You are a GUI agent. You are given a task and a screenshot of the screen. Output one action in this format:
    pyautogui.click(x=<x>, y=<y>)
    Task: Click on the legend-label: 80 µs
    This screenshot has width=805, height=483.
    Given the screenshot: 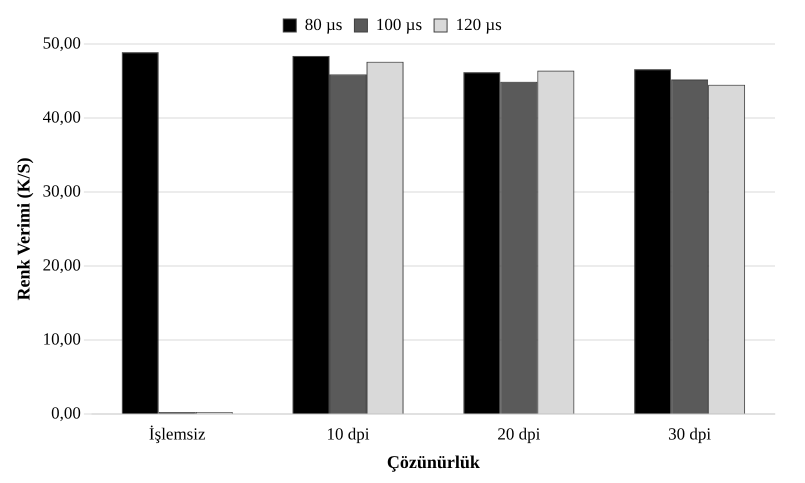 What is the action you would take?
    pyautogui.click(x=323, y=24)
    